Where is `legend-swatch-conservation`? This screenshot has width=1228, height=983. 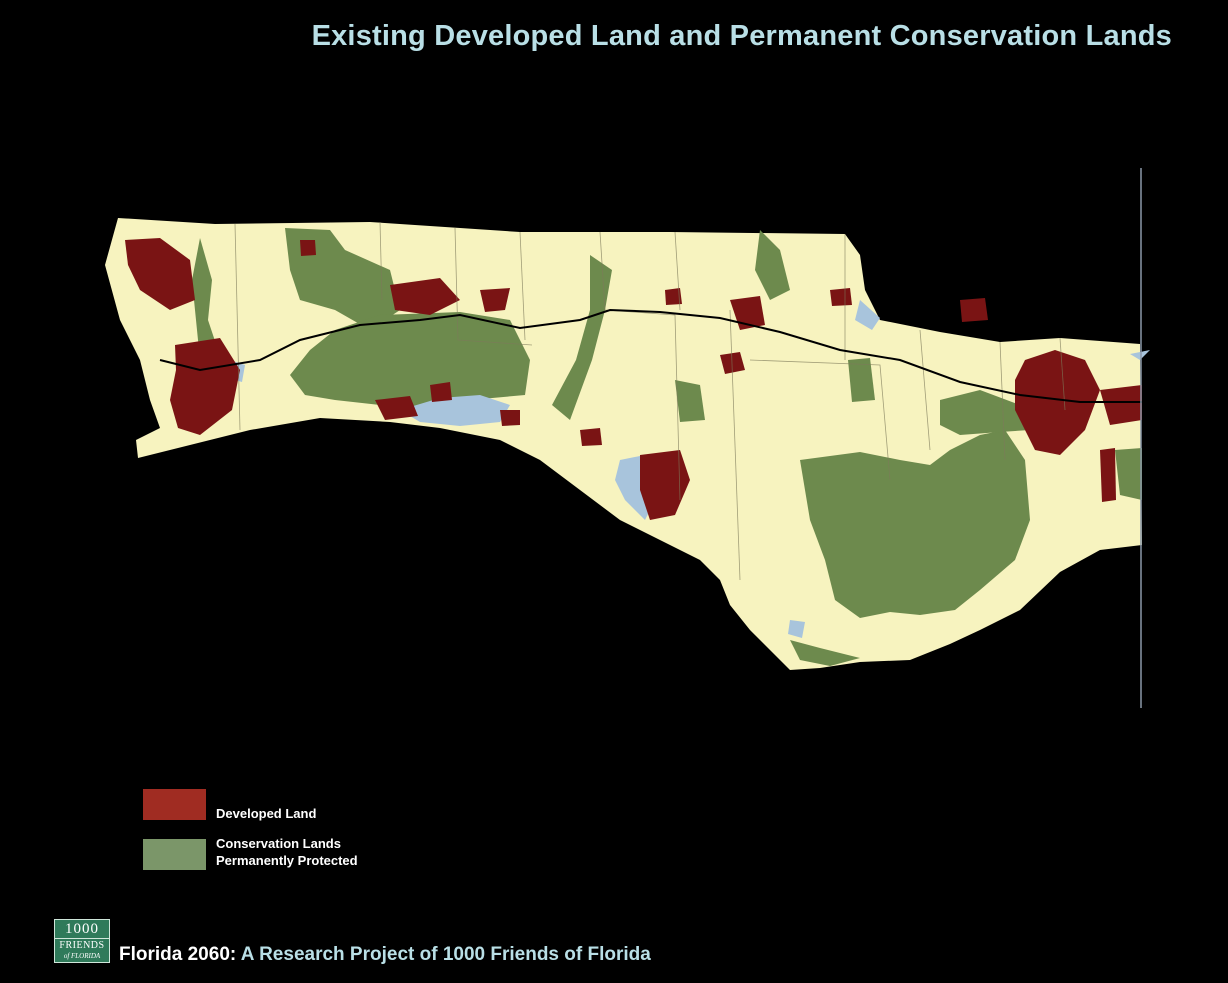
legend-swatch-conservation is located at coordinates (174, 854).